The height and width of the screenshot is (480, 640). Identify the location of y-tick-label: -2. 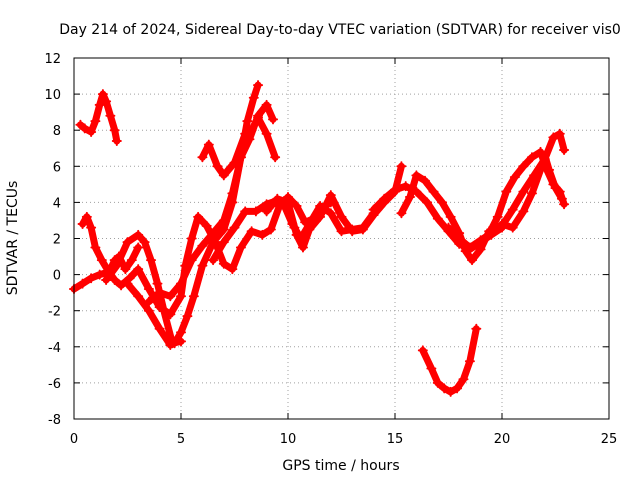
(54, 312).